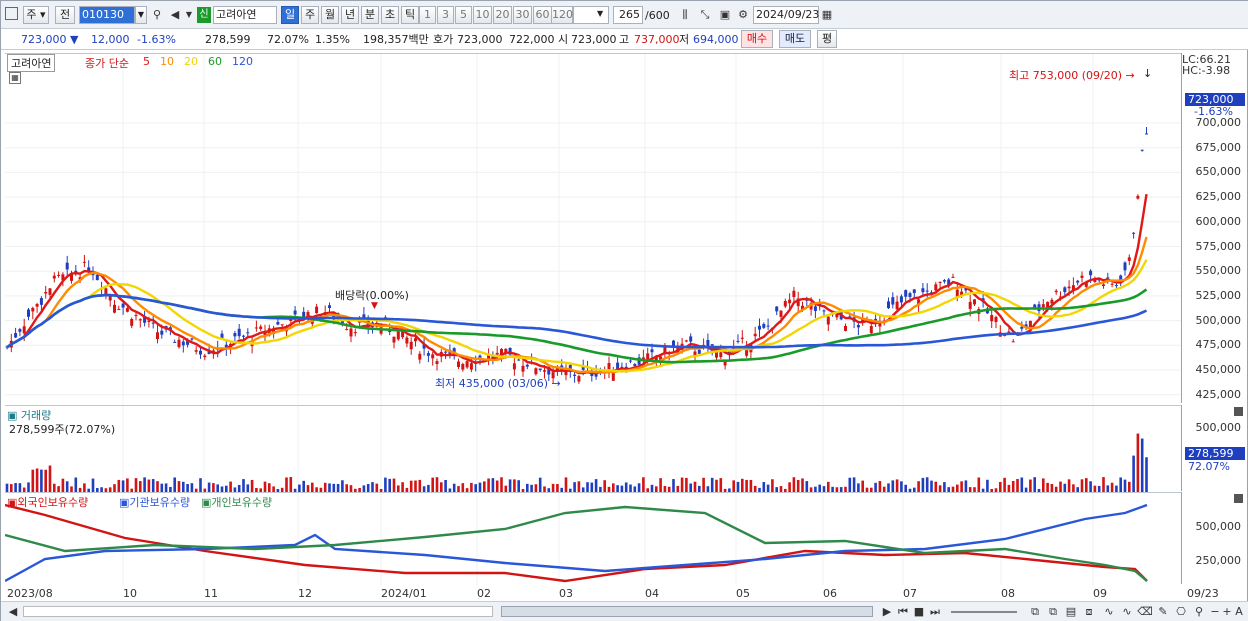 Image resolution: width=1248 pixels, height=621 pixels. Describe the element at coordinates (786, 15) in the screenshot. I see `date-input: 2024/09/23` at that location.